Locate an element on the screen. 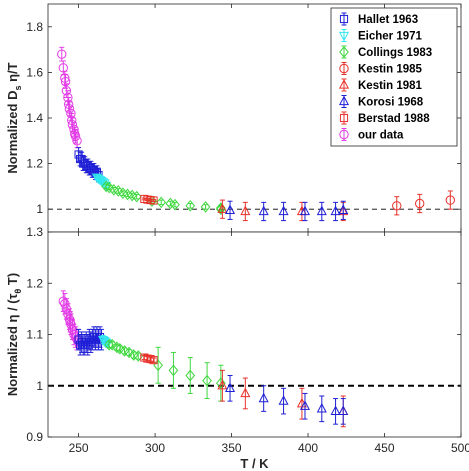 The height and width of the screenshot is (471, 469). legend-label: Hallet 1963 is located at coordinates (388, 20).